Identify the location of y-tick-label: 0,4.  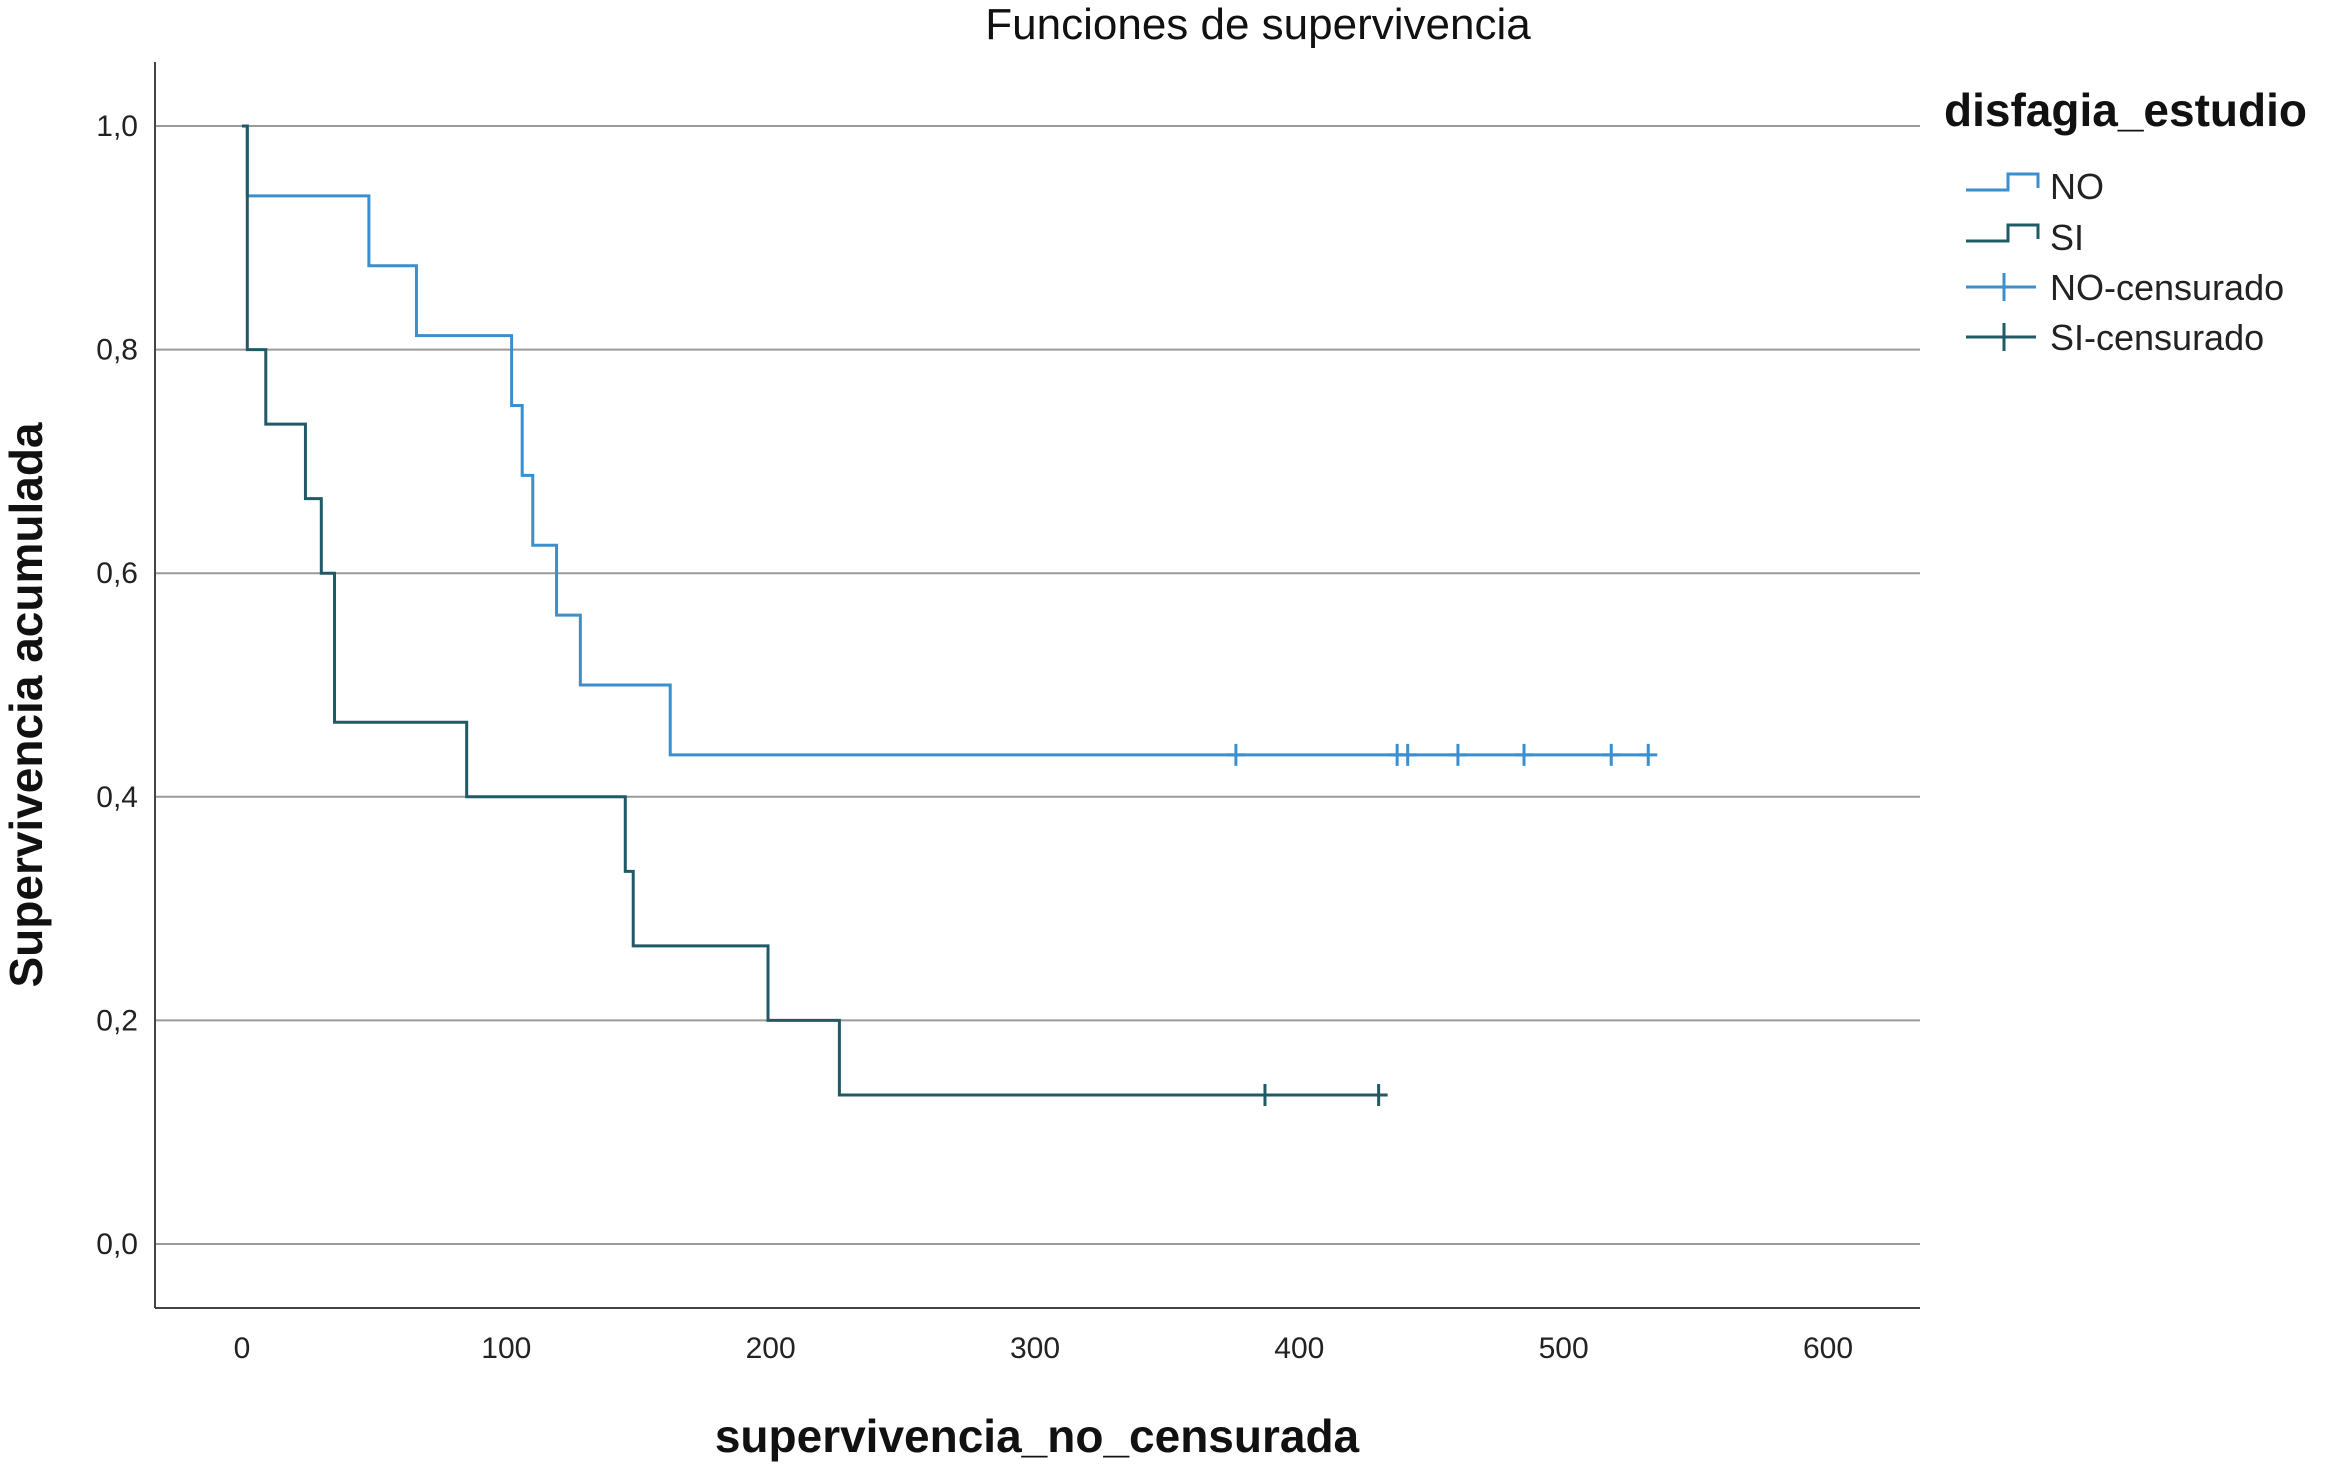
(117, 797).